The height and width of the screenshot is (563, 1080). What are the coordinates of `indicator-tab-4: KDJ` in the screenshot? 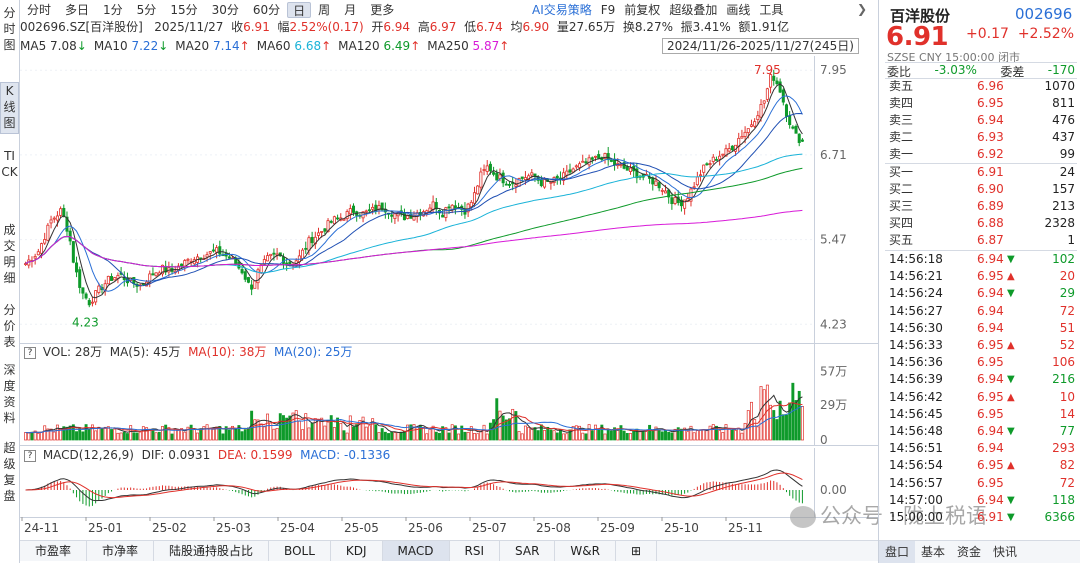 It's located at (357, 551).